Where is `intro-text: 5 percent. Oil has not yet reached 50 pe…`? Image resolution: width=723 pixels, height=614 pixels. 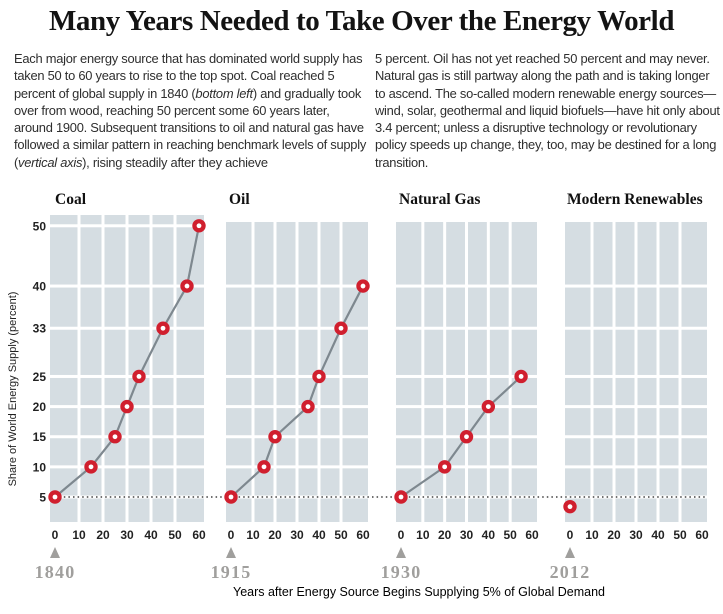 intro-text: 5 percent. Oil has not yet reached 50 pe… is located at coordinates (547, 110).